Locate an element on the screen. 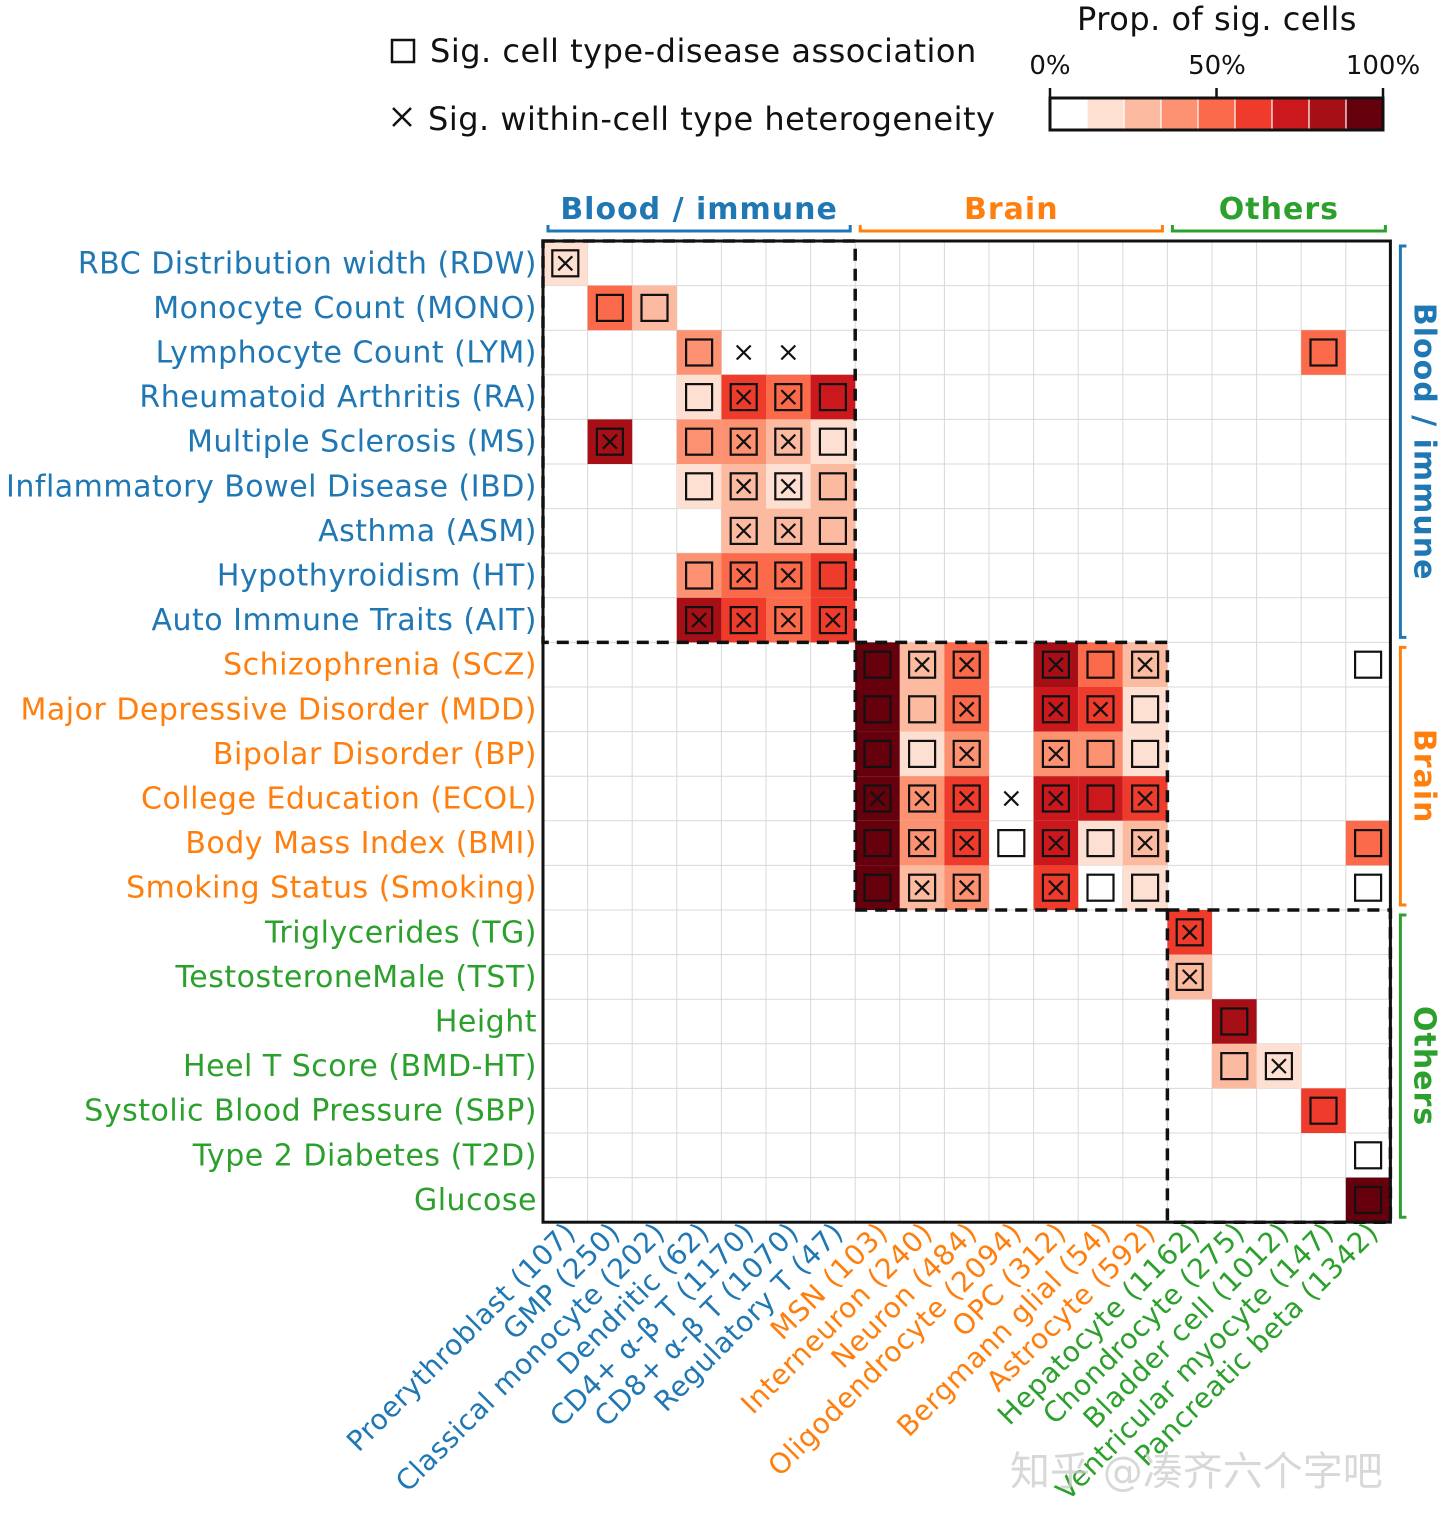  colorbar is located at coordinates (1216, 110).